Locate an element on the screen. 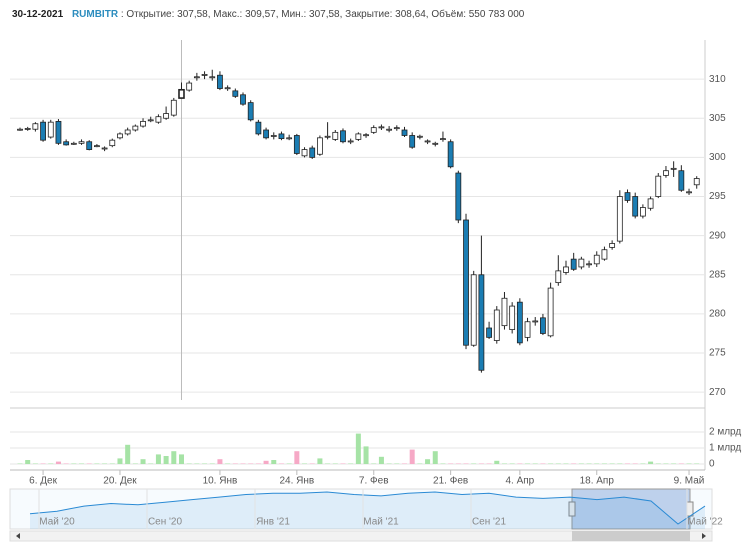 The image size is (746, 546). volume-tick-label: 2 млрд is located at coordinates (725, 432).